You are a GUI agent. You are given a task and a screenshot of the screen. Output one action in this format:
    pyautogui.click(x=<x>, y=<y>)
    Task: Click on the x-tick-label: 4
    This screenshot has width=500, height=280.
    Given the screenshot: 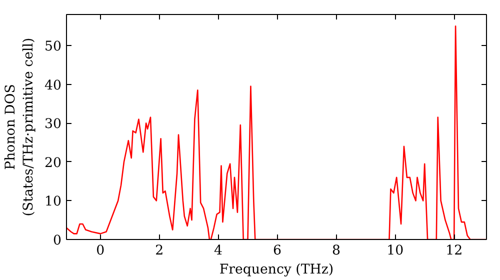 What is the action you would take?
    pyautogui.click(x=218, y=251)
    